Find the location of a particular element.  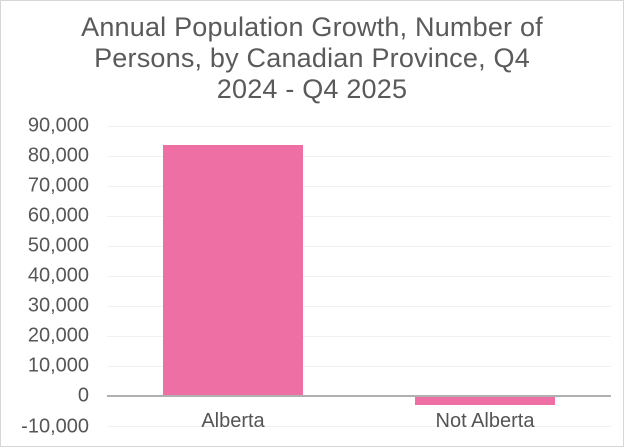

y-tick-label: 50,000 is located at coordinates (58, 245).